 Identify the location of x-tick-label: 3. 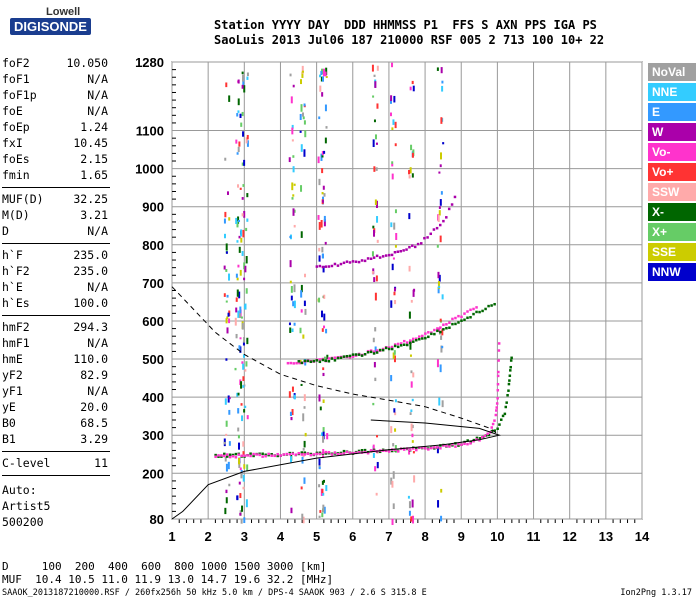
(244, 536).